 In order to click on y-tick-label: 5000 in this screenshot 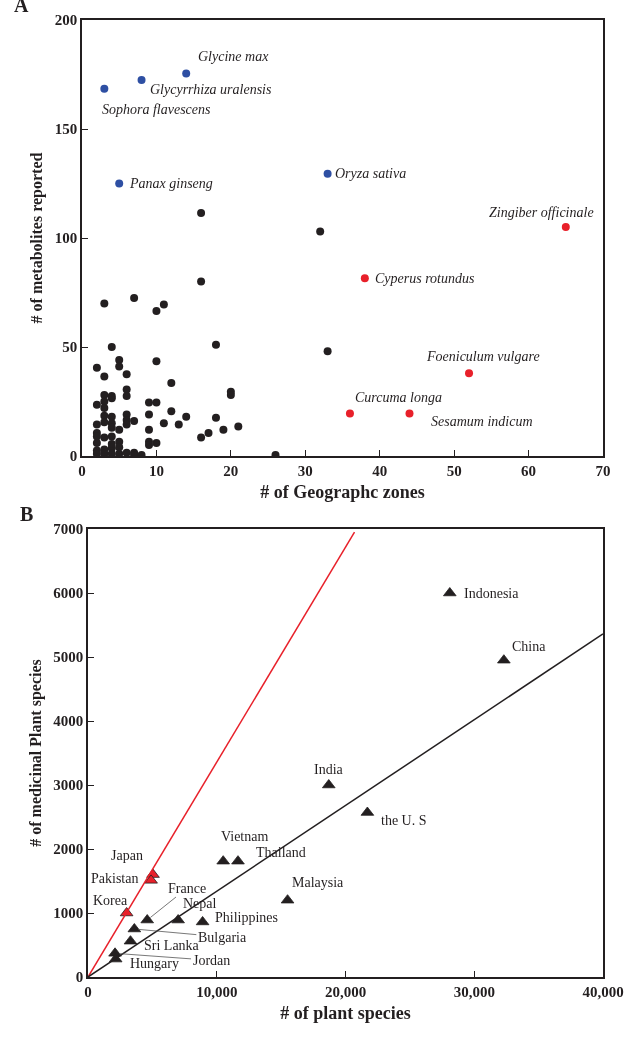, I will do `click(68, 657)`.